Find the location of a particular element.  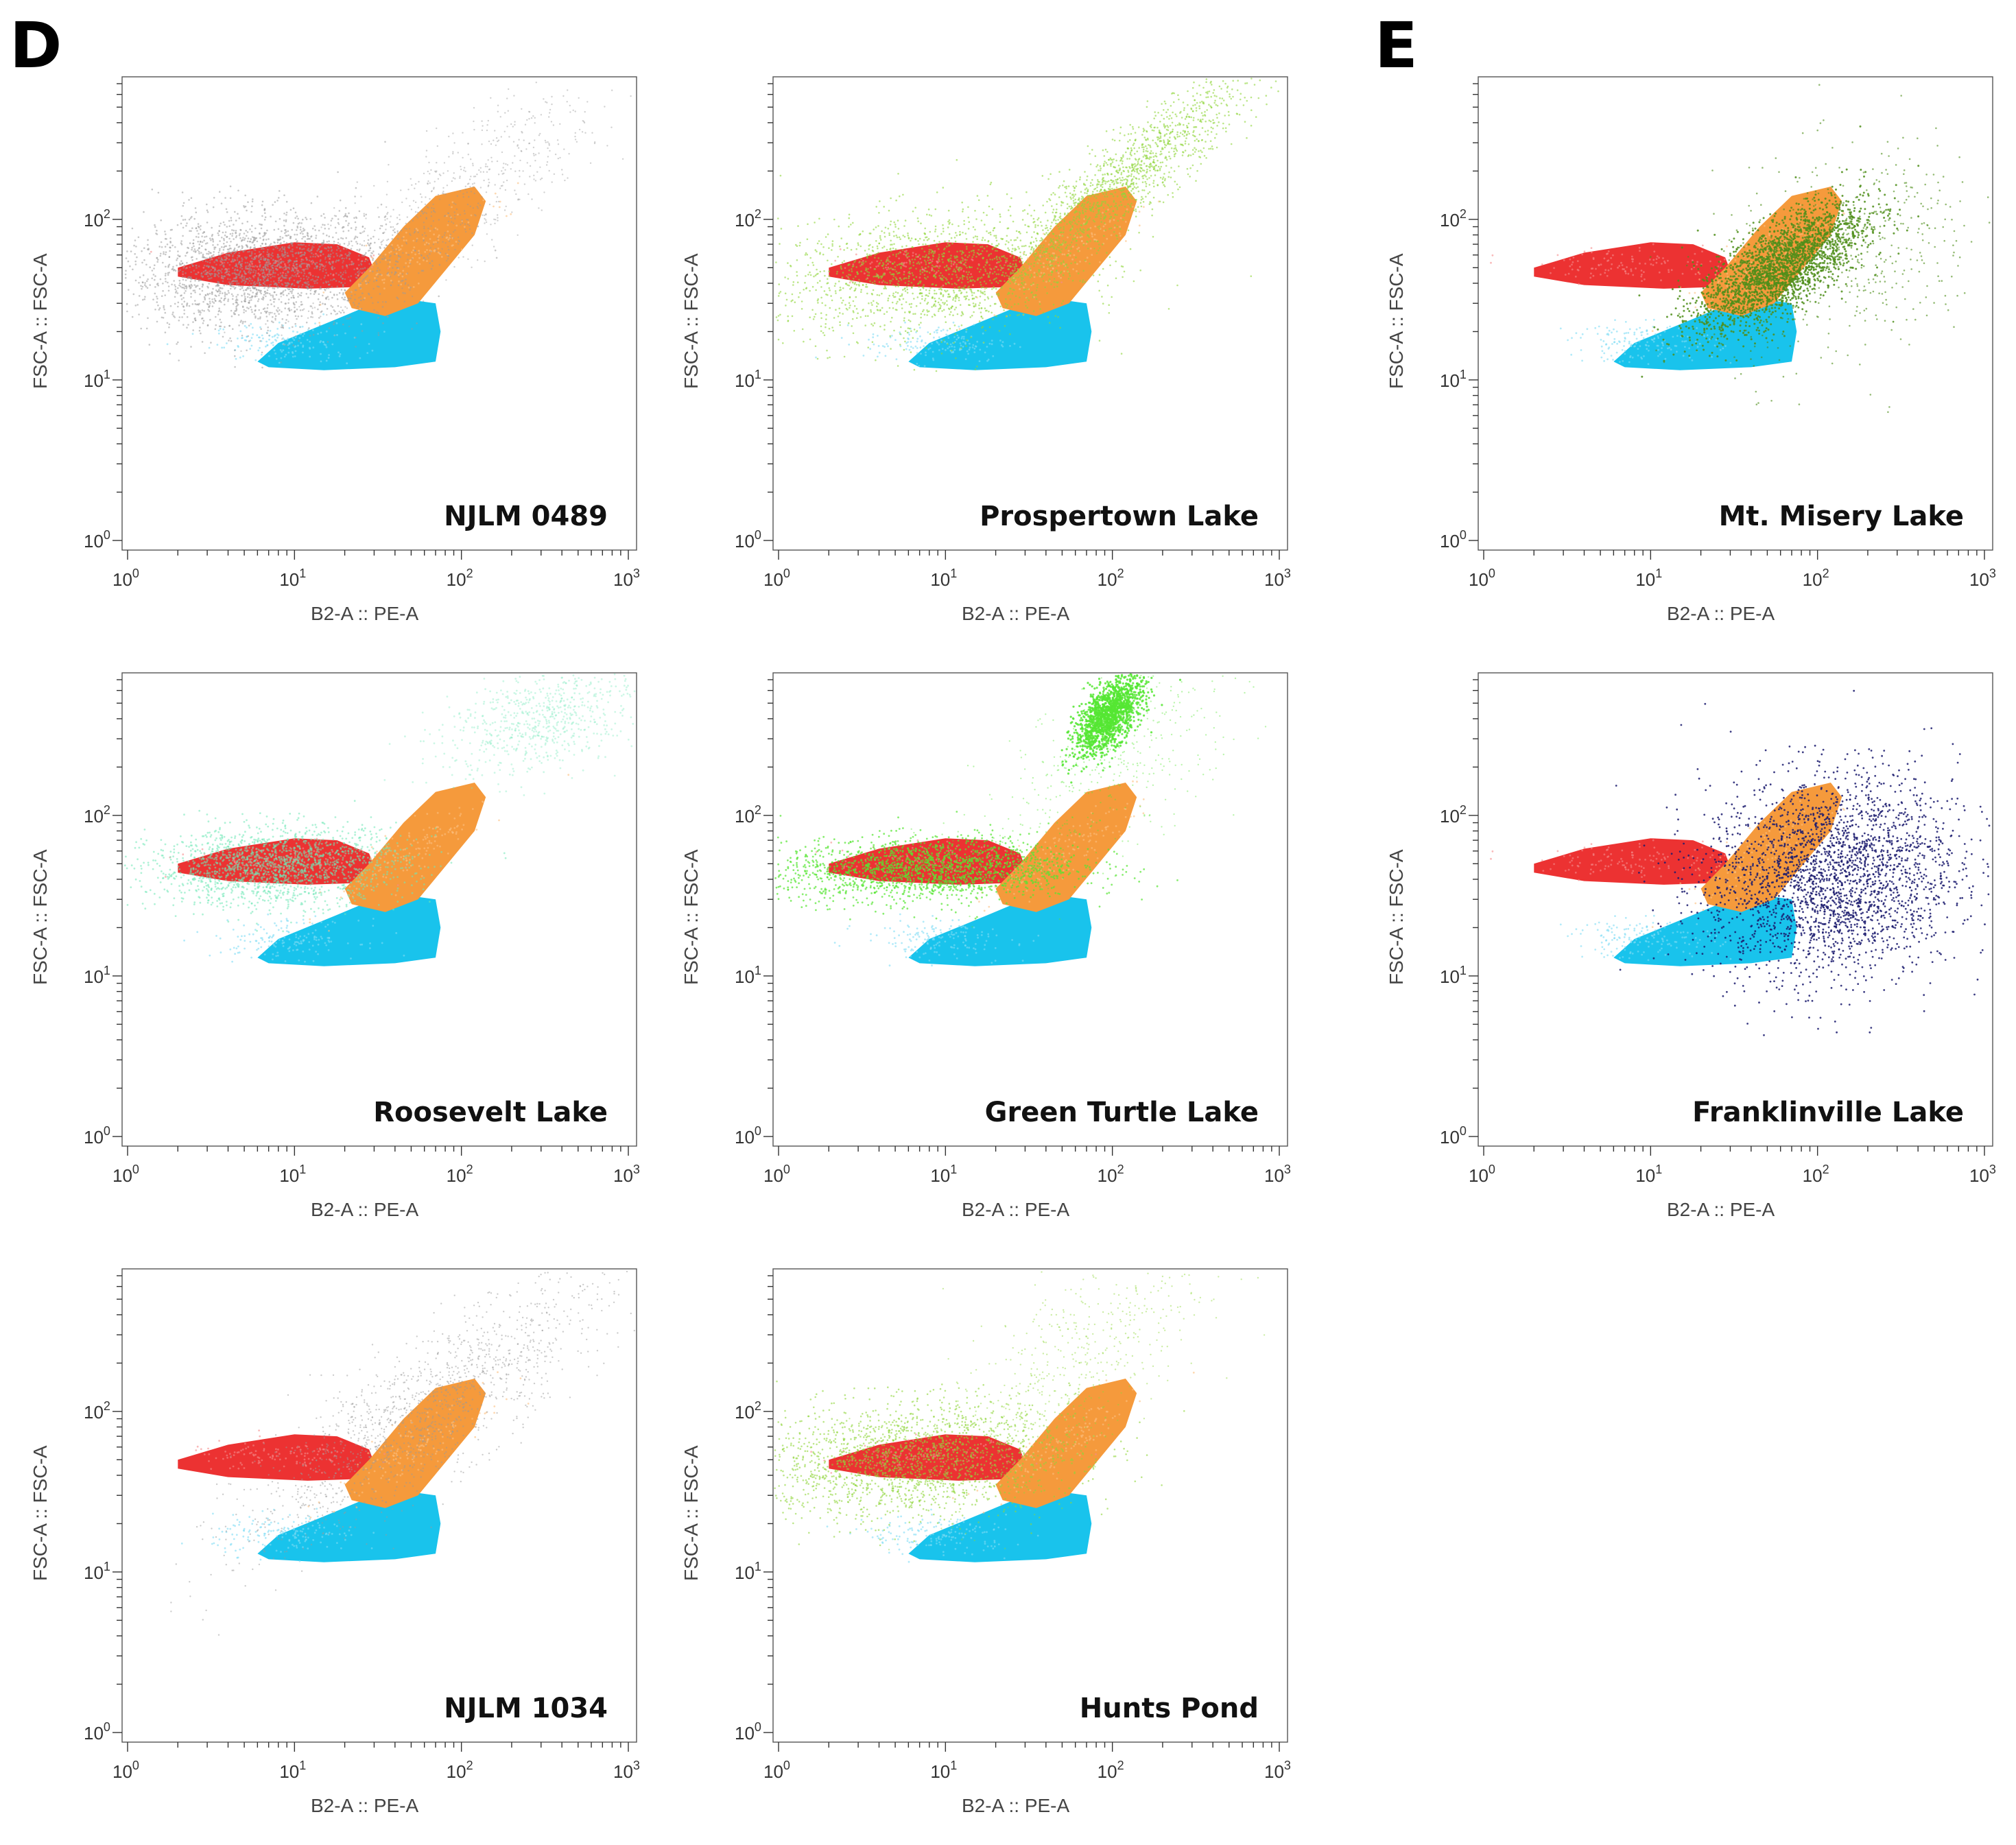

background-events is located at coordinates (1667, 874).